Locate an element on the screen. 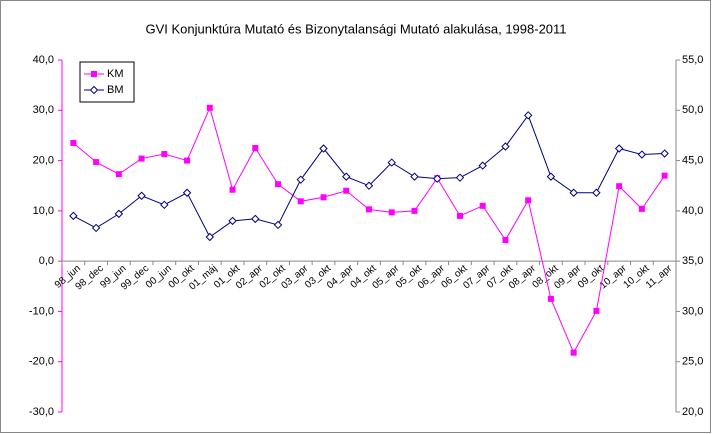  y2-tick-label: 30,0 is located at coordinates (692, 311).